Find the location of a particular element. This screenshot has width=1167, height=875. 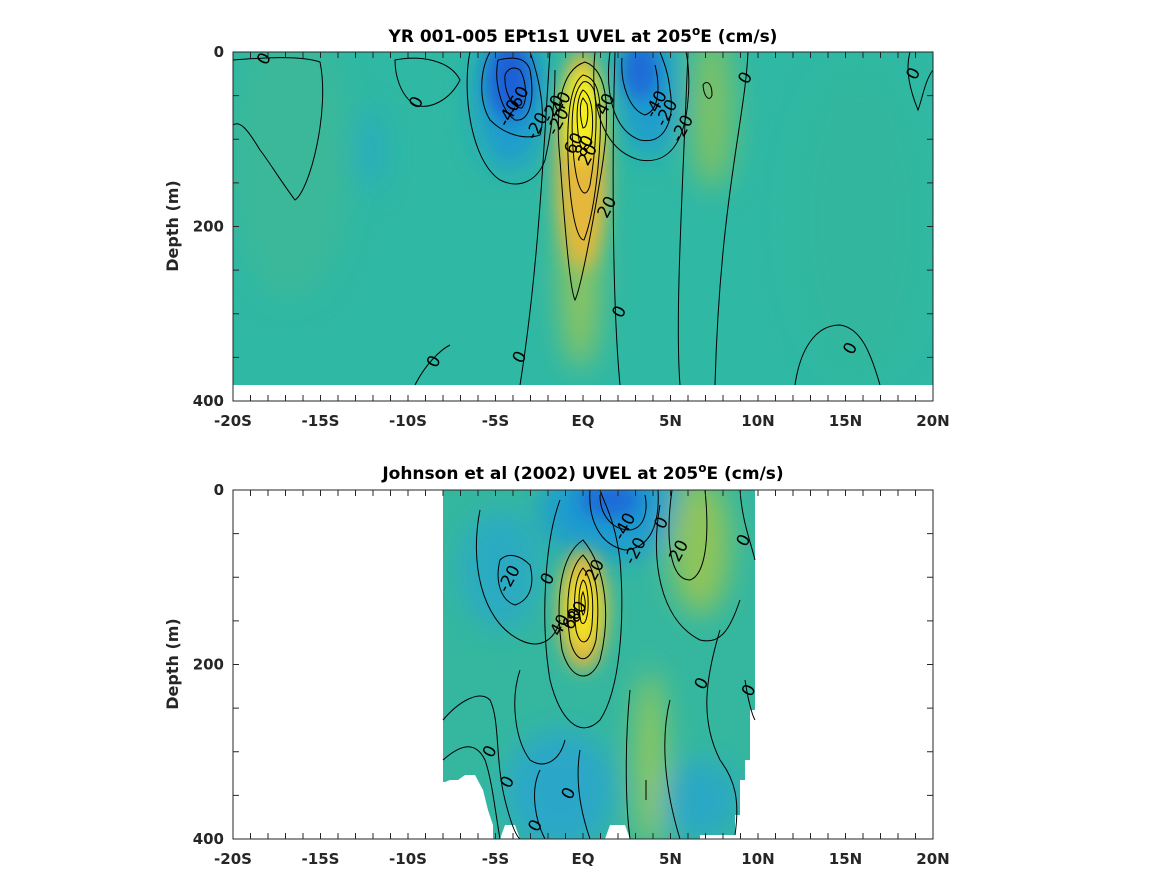

heatmap-field is located at coordinates (599, 664).